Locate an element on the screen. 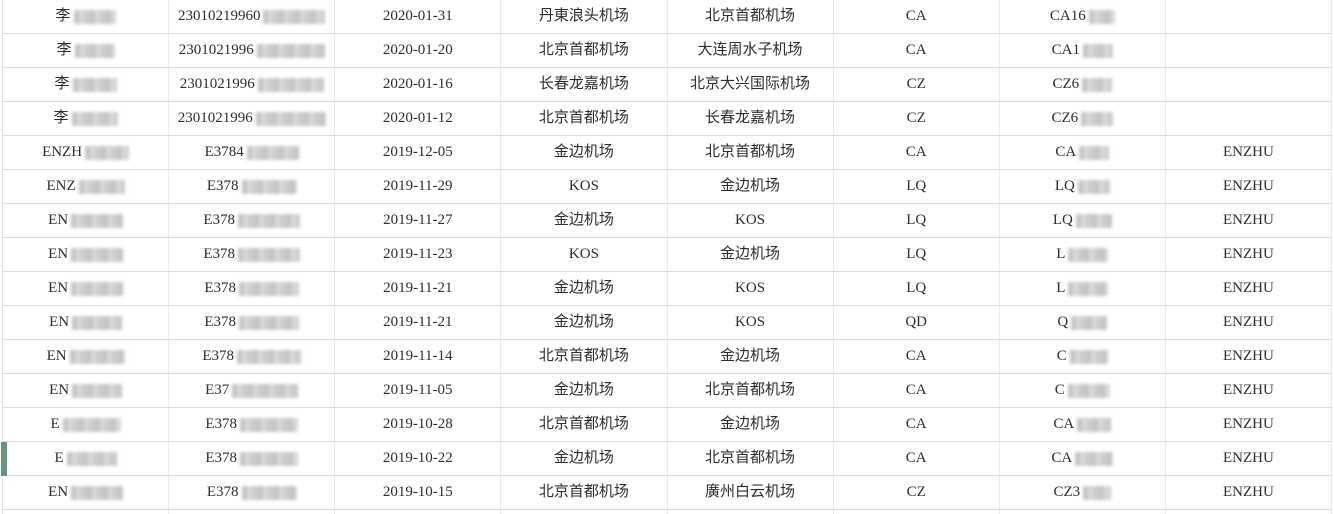 Image resolution: width=1334 pixels, height=514 pixels. flight-date: 2019-11-23 is located at coordinates (418, 254).